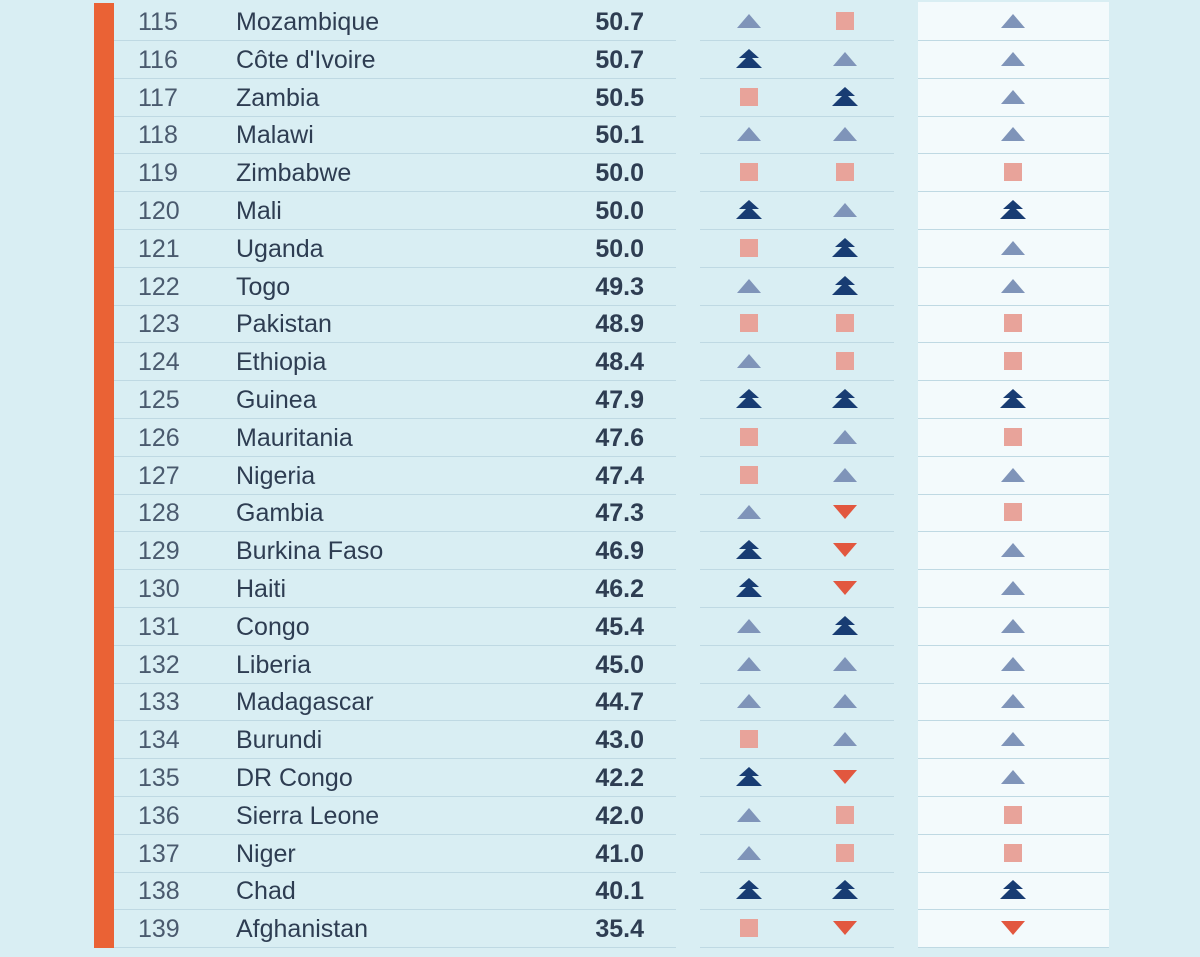 The width and height of the screenshot is (1200, 957). Describe the element at coordinates (619, 815) in the screenshot. I see `score-value: 42.0` at that location.